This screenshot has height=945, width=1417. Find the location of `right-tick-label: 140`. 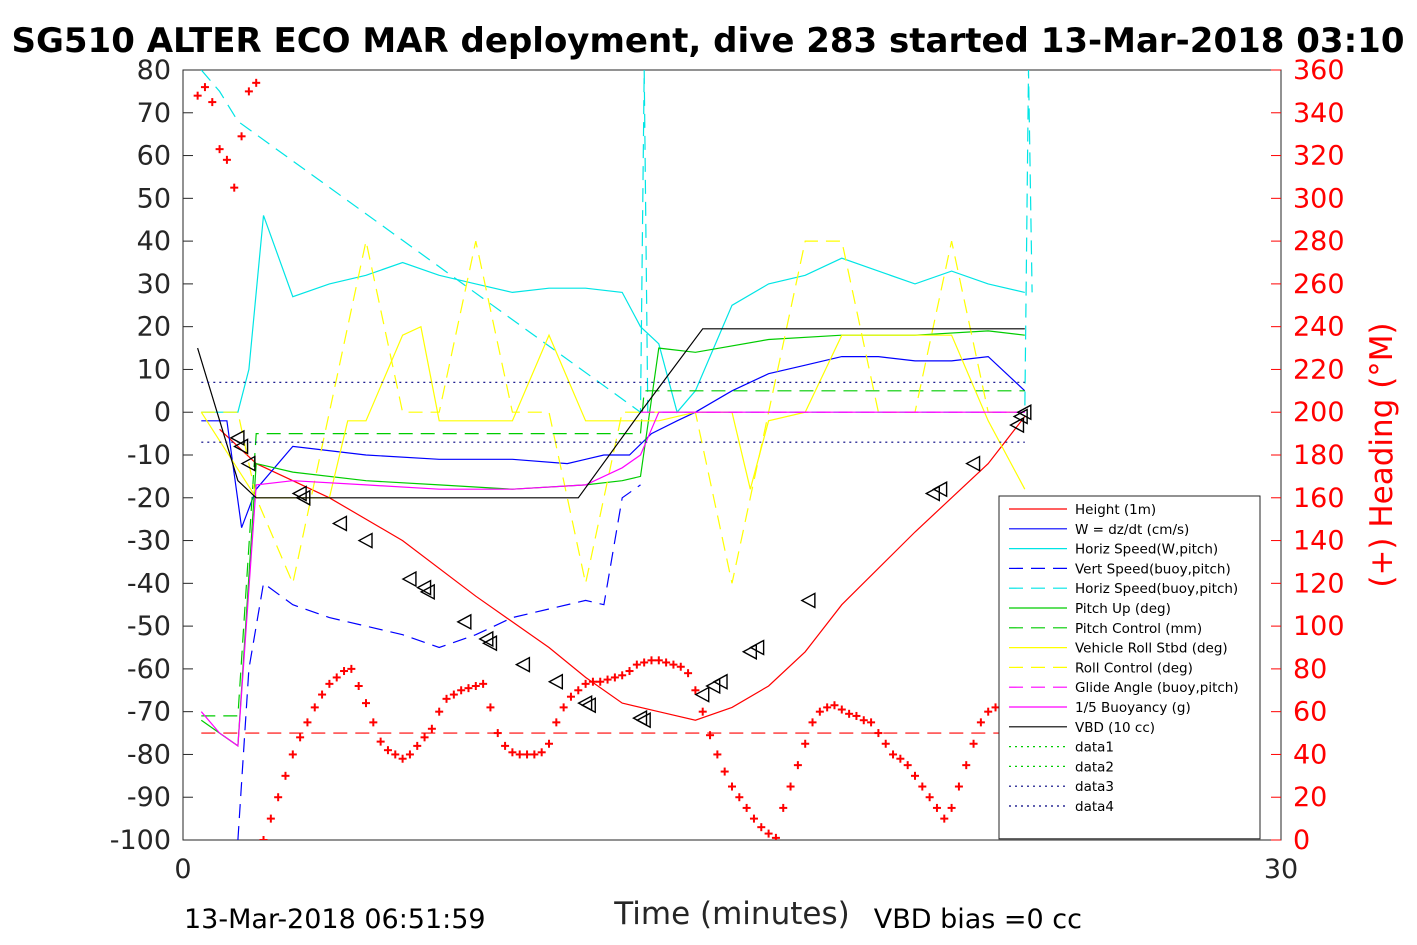

right-tick-label: 140 is located at coordinates (1319, 541).